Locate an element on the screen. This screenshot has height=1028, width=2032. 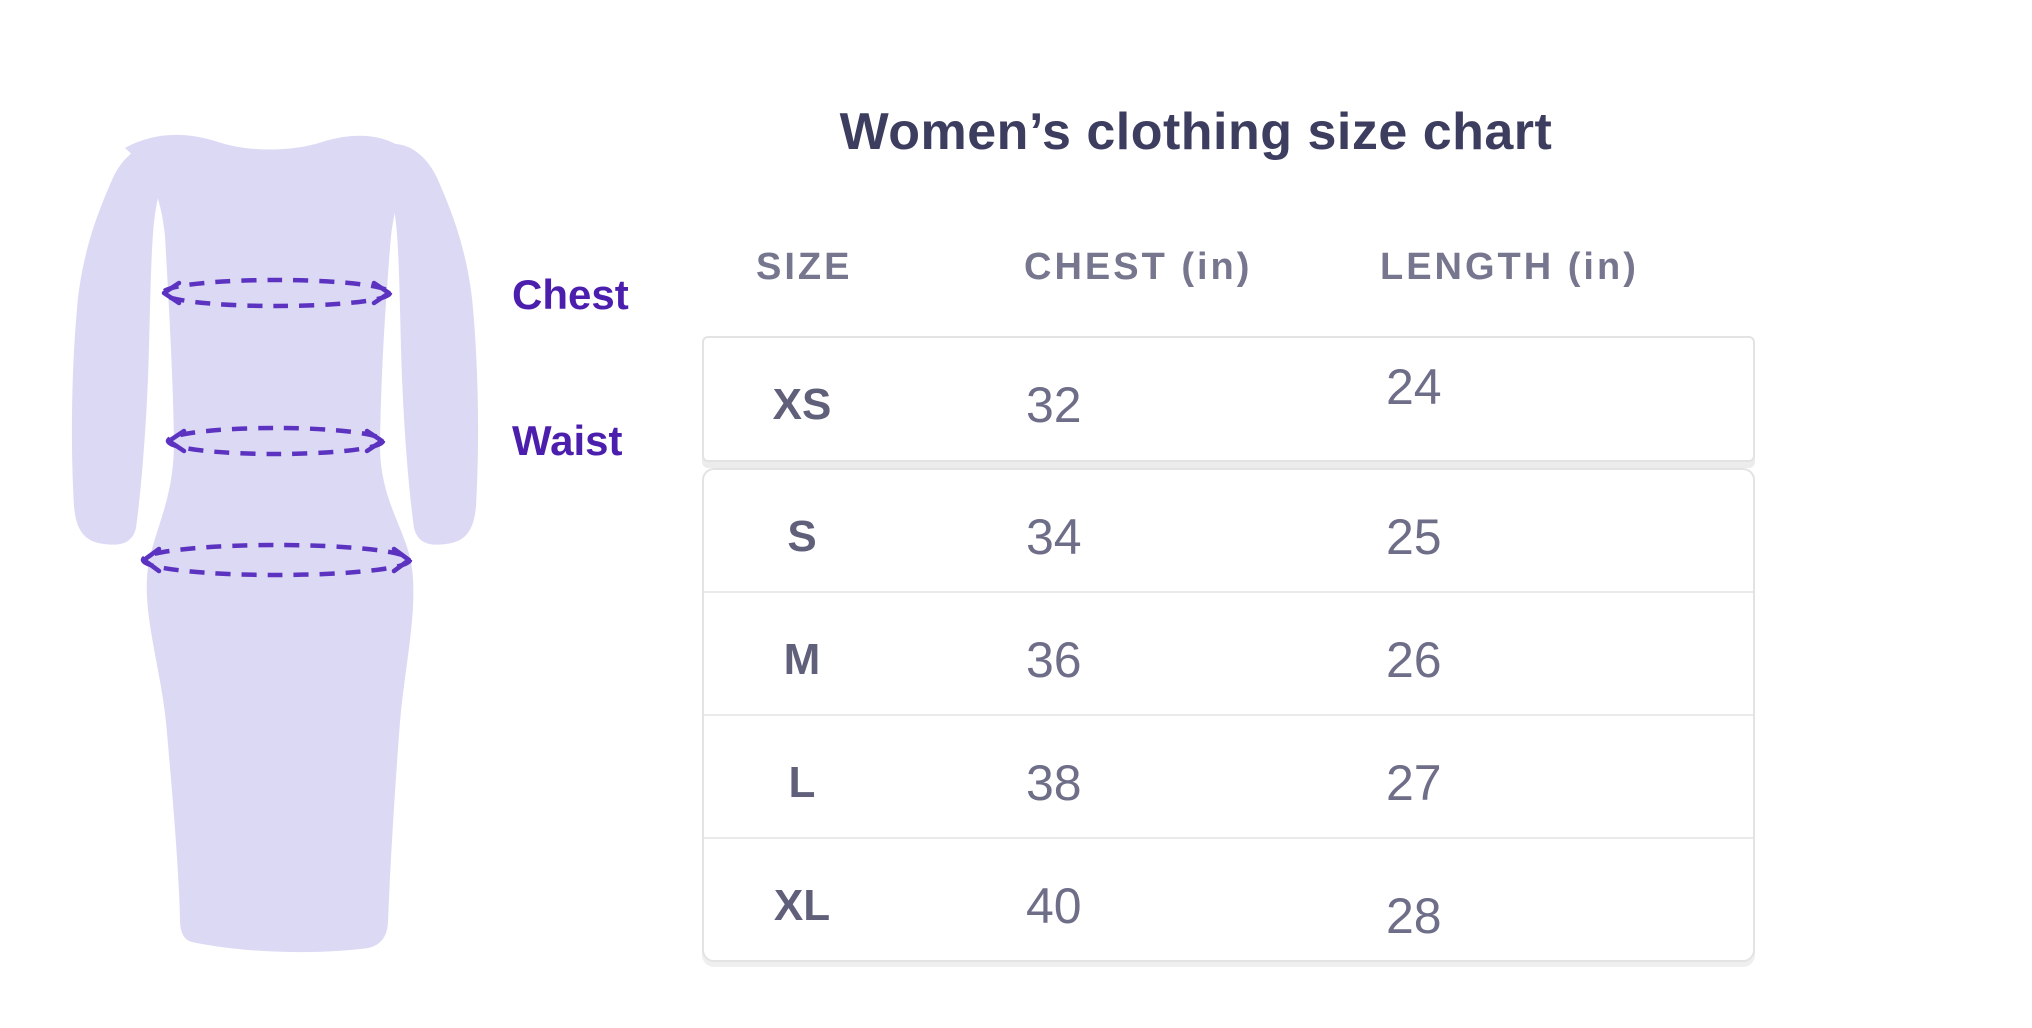
length-cell: 27 is located at coordinates (1414, 782).